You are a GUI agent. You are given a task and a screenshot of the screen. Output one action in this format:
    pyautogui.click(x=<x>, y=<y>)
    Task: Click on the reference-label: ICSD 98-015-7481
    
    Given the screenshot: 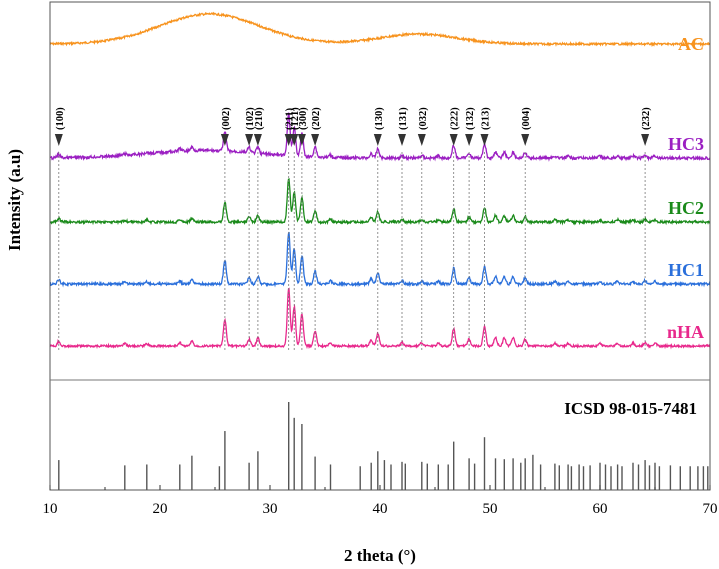 What is the action you would take?
    pyautogui.click(x=630, y=408)
    